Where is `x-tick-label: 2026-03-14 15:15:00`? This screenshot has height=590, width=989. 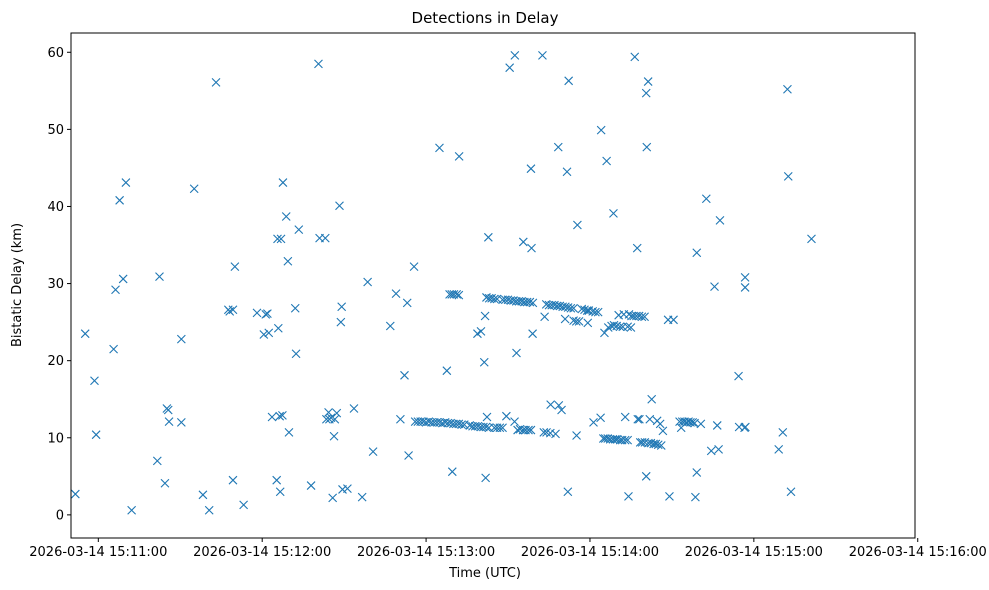 x-tick-label: 2026-03-14 15:15:00 is located at coordinates (754, 552).